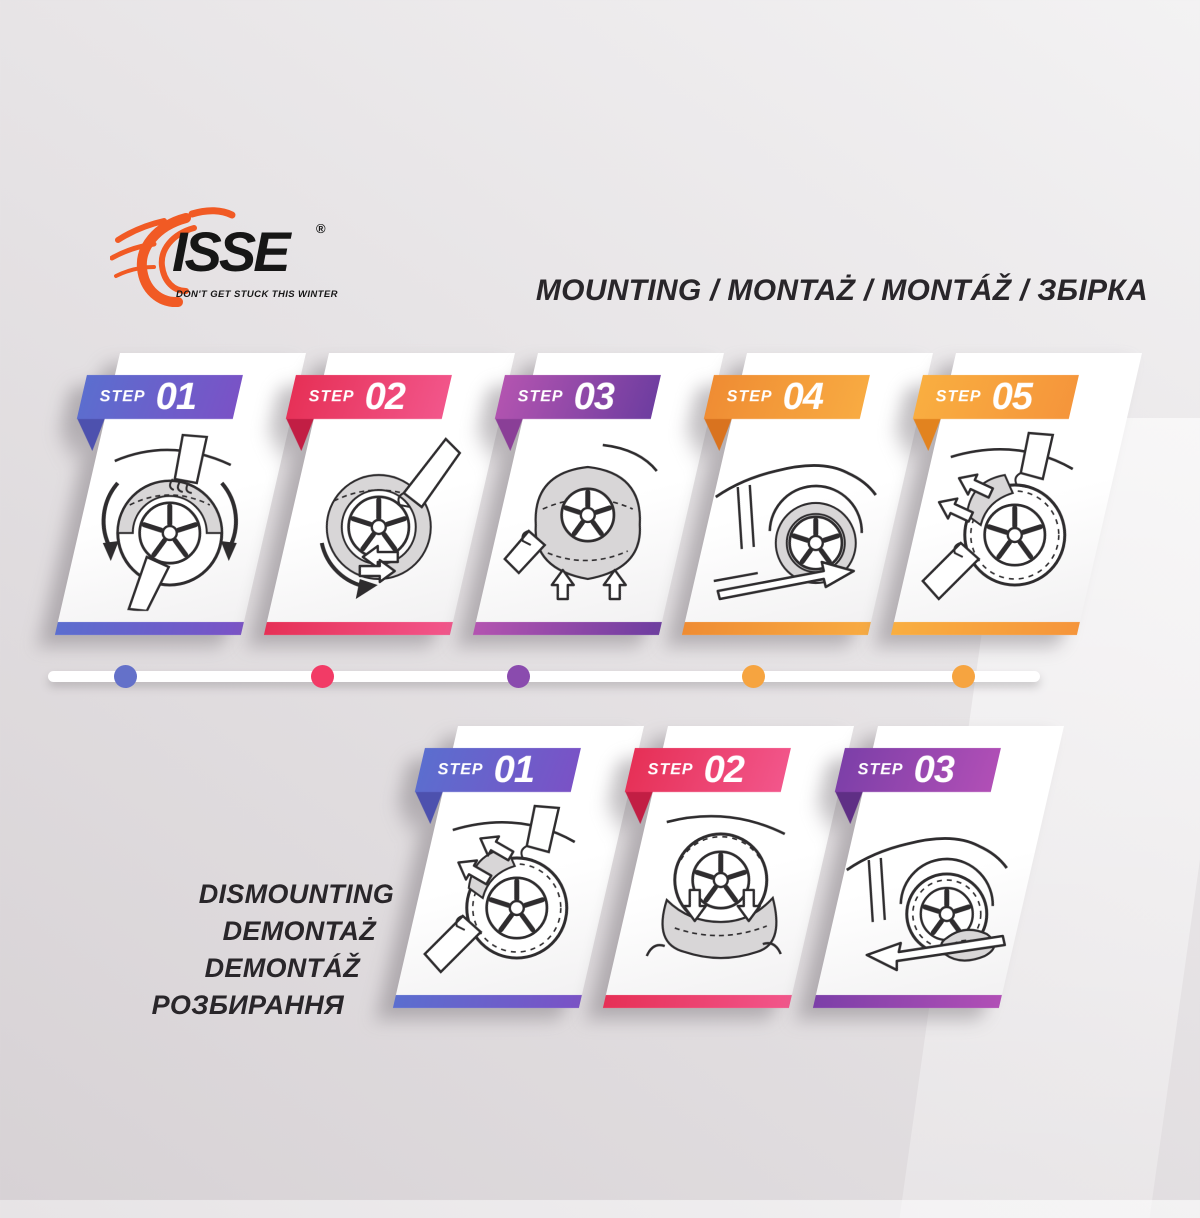 The image size is (1200, 1218). What do you see at coordinates (321, 228) in the screenshot?
I see `registered-mark: ®` at bounding box center [321, 228].